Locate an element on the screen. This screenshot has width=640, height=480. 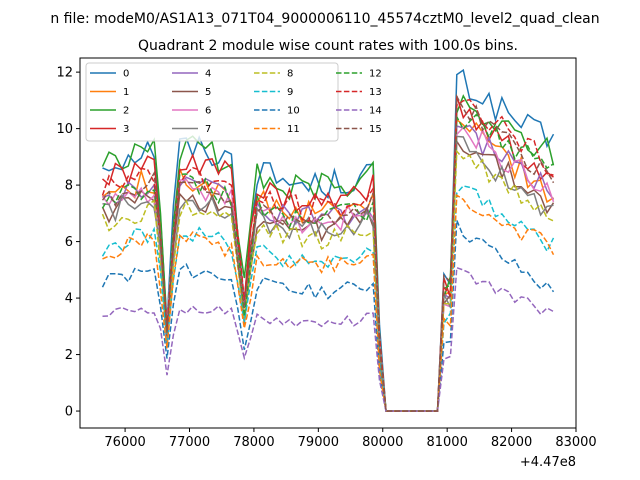
y-tick-label: 8 is located at coordinates (69, 186).